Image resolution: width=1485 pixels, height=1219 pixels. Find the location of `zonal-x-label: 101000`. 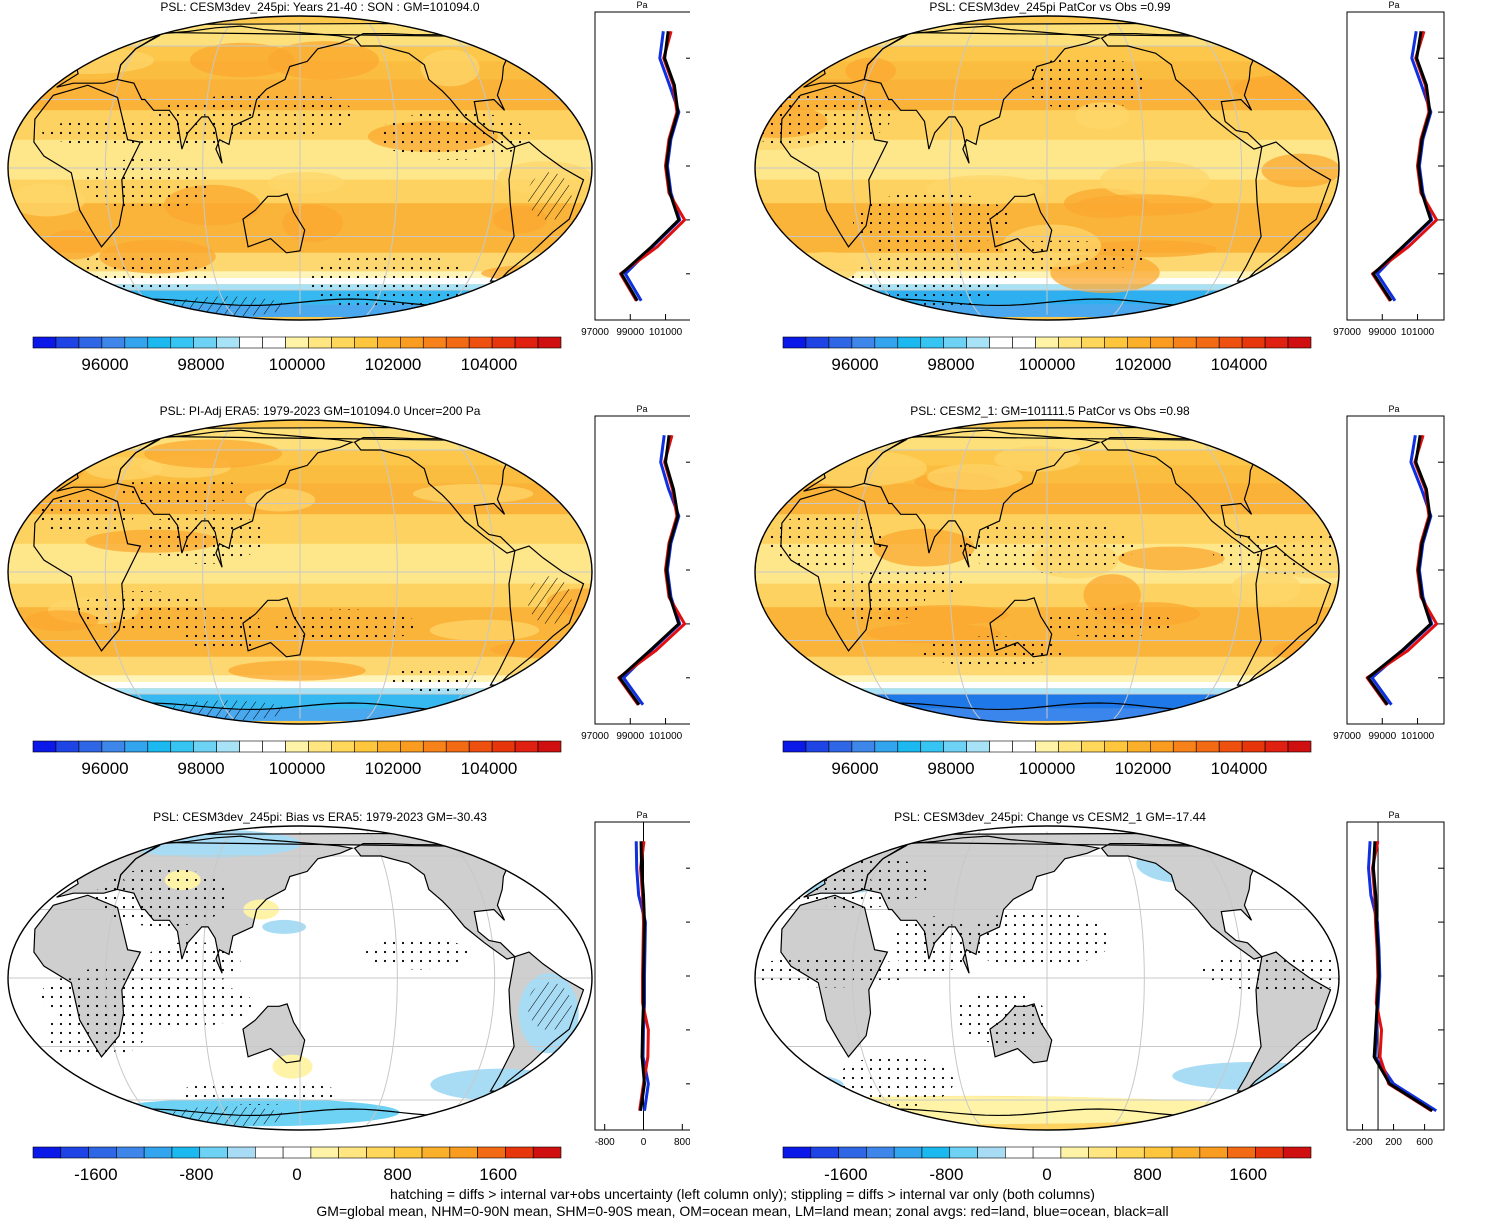

zonal-x-label: 101000 is located at coordinates (666, 332).